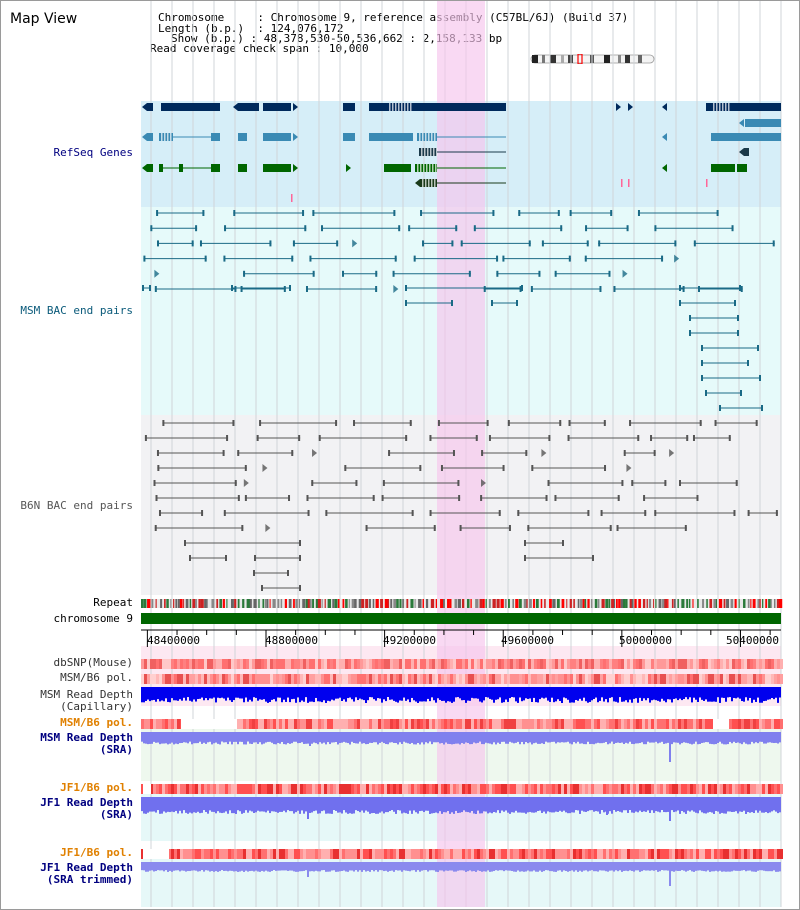  Describe the element at coordinates (93, 618) in the screenshot. I see `chromosome-track-label: chromosome 9` at that location.